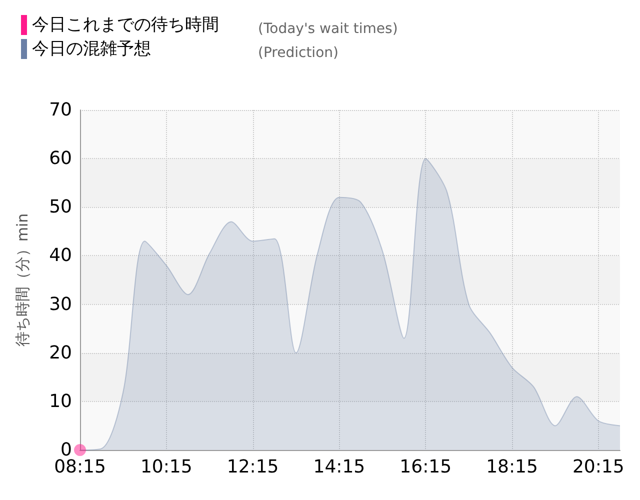  What do you see at coordinates (166, 467) in the screenshot?
I see `x-tick-label: 10:15` at bounding box center [166, 467].